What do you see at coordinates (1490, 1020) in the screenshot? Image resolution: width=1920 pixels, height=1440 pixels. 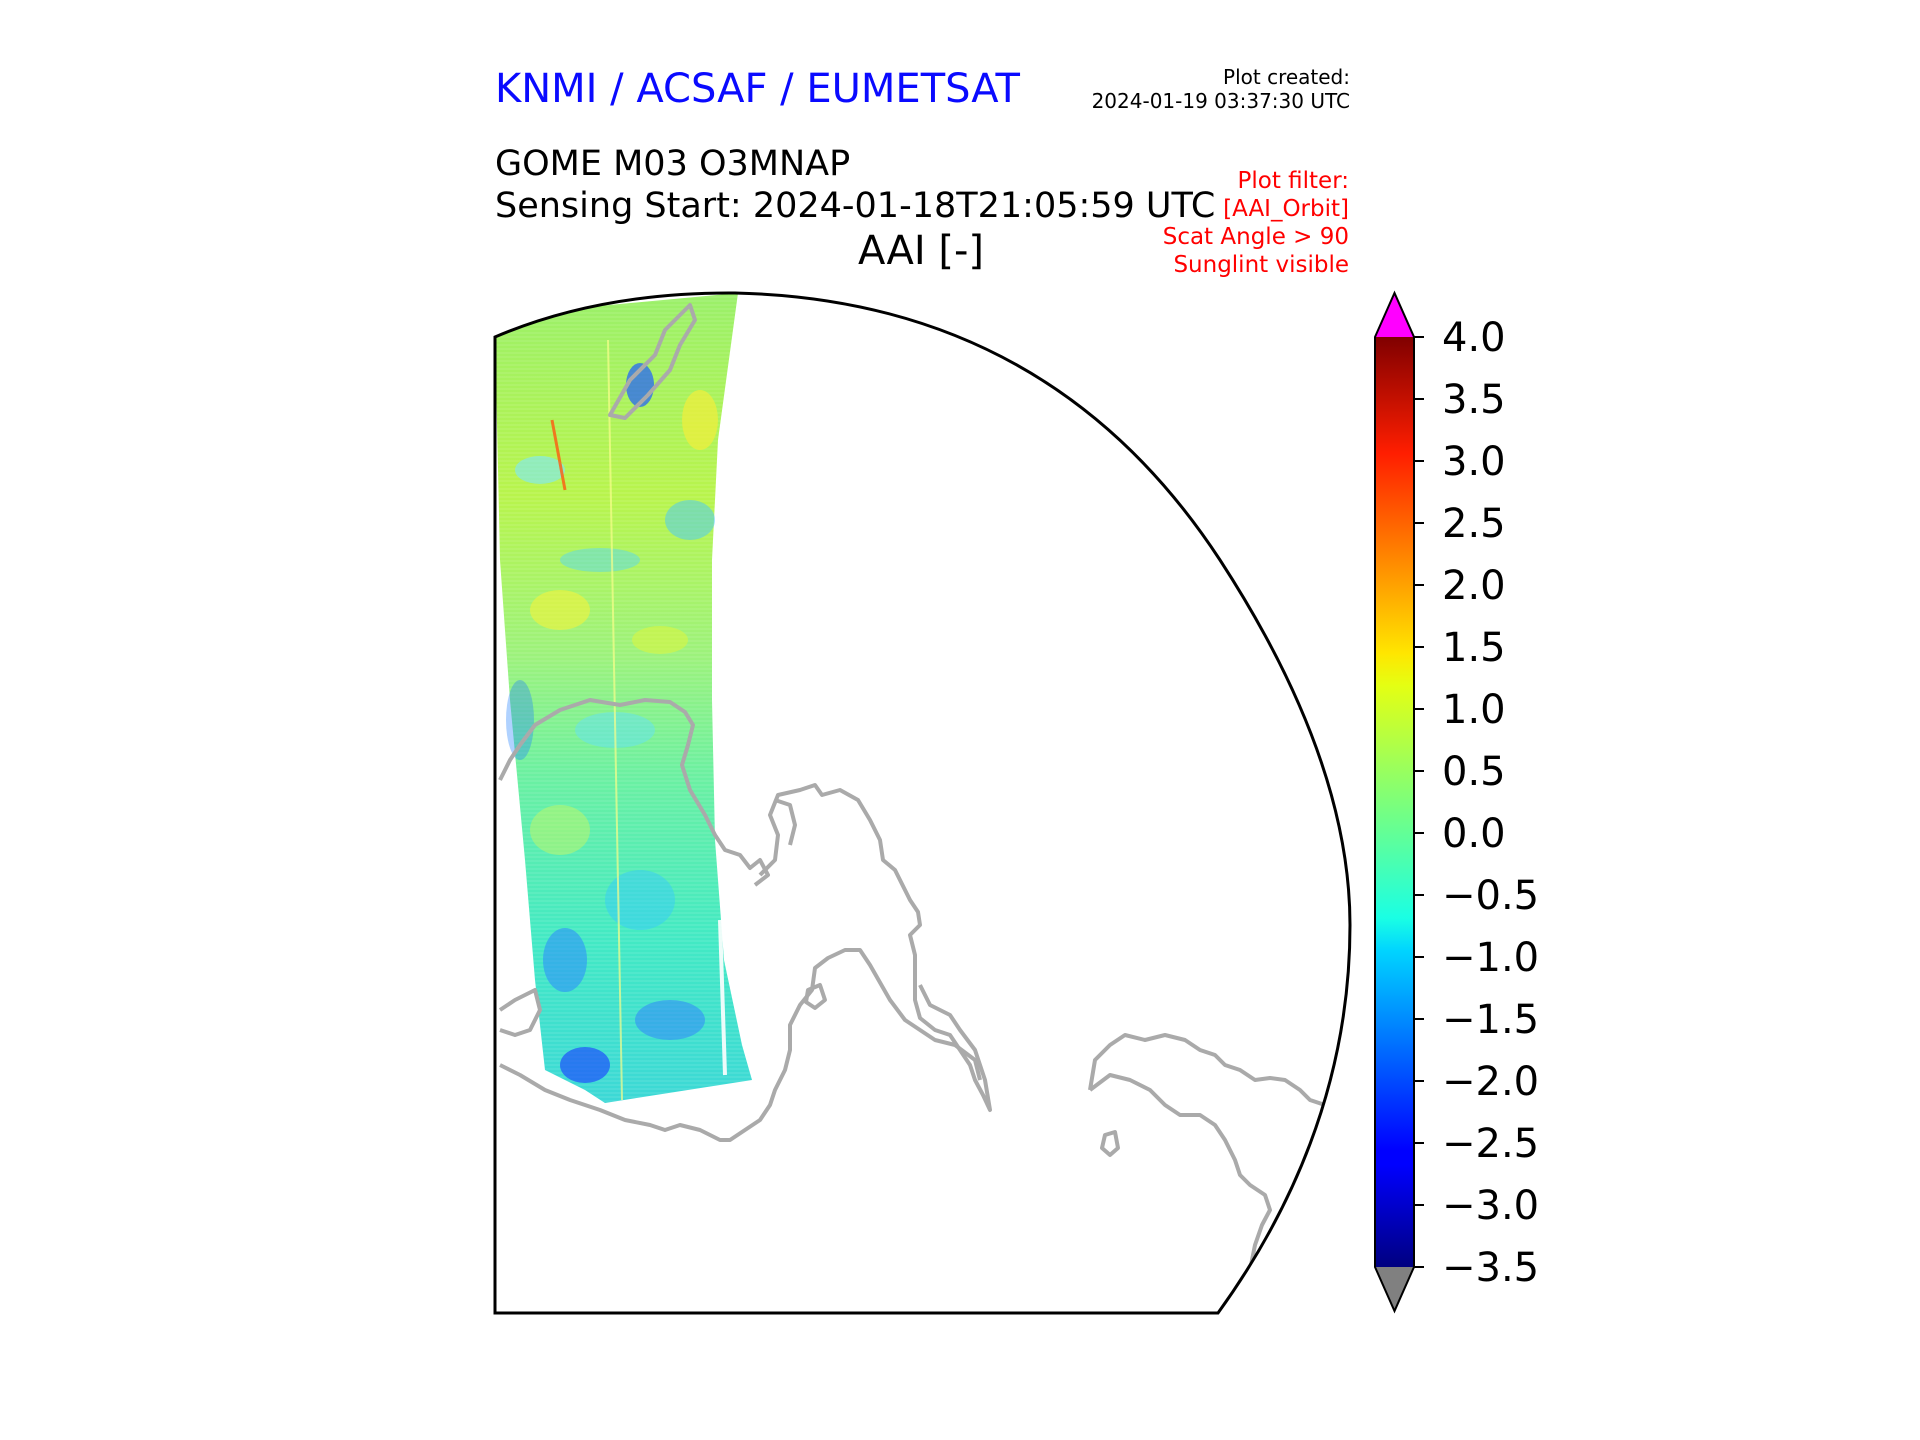 I see `colorbar-tick-label: −1.5` at bounding box center [1490, 1020].